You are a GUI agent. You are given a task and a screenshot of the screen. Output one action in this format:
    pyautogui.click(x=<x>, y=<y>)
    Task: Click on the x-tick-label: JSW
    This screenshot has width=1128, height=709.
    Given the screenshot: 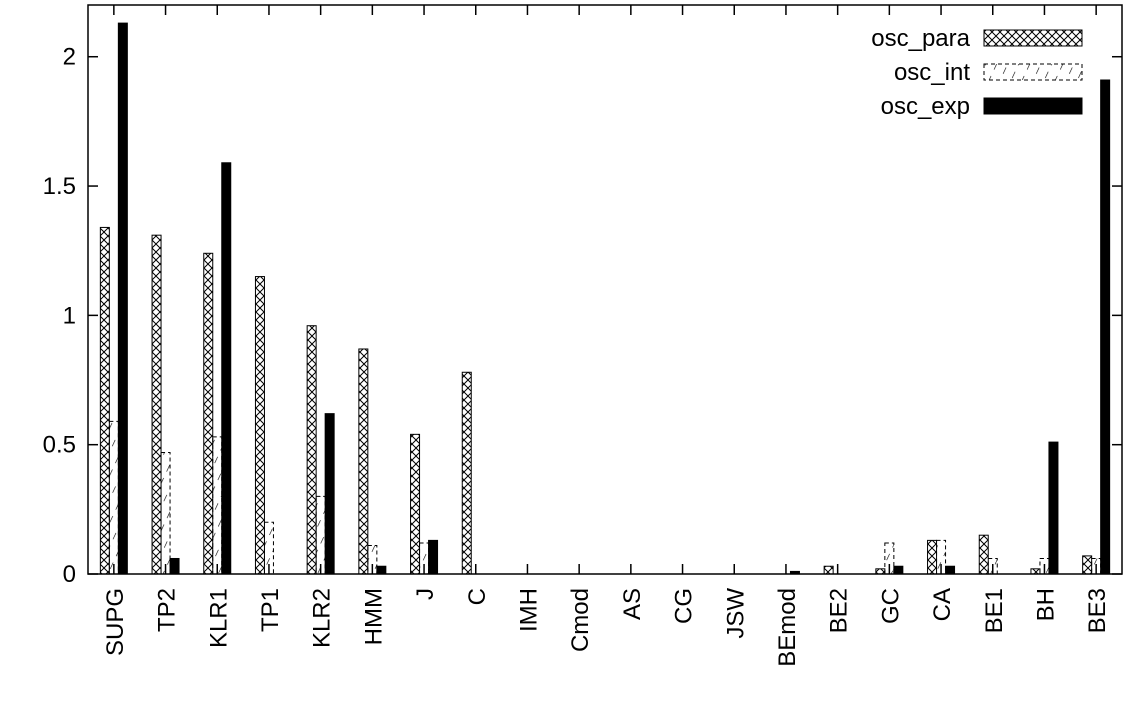 What is the action you would take?
    pyautogui.click(x=735, y=613)
    